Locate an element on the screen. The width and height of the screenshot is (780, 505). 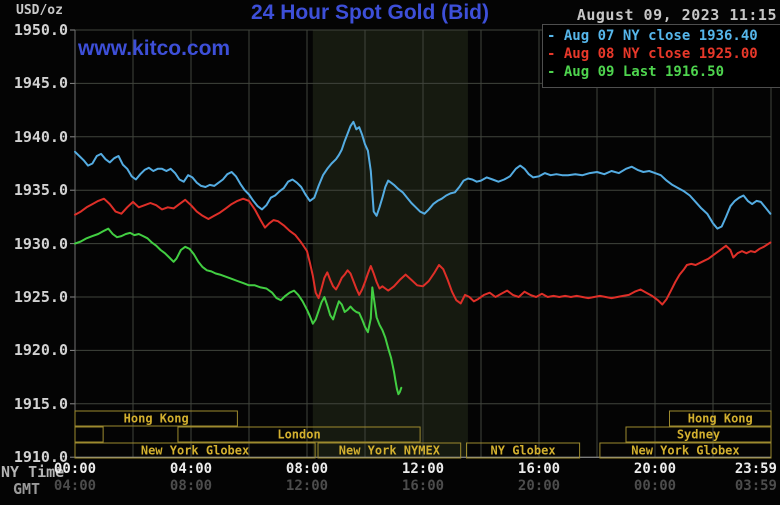
x-axis-tick-gmt: 00:00 is located at coordinates (655, 486).